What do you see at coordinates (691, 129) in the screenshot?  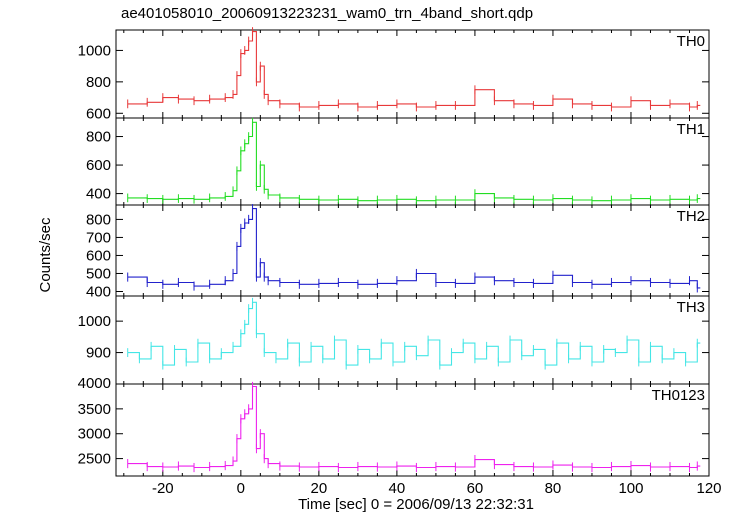 I see `panel-label-th1: TH1` at bounding box center [691, 129].